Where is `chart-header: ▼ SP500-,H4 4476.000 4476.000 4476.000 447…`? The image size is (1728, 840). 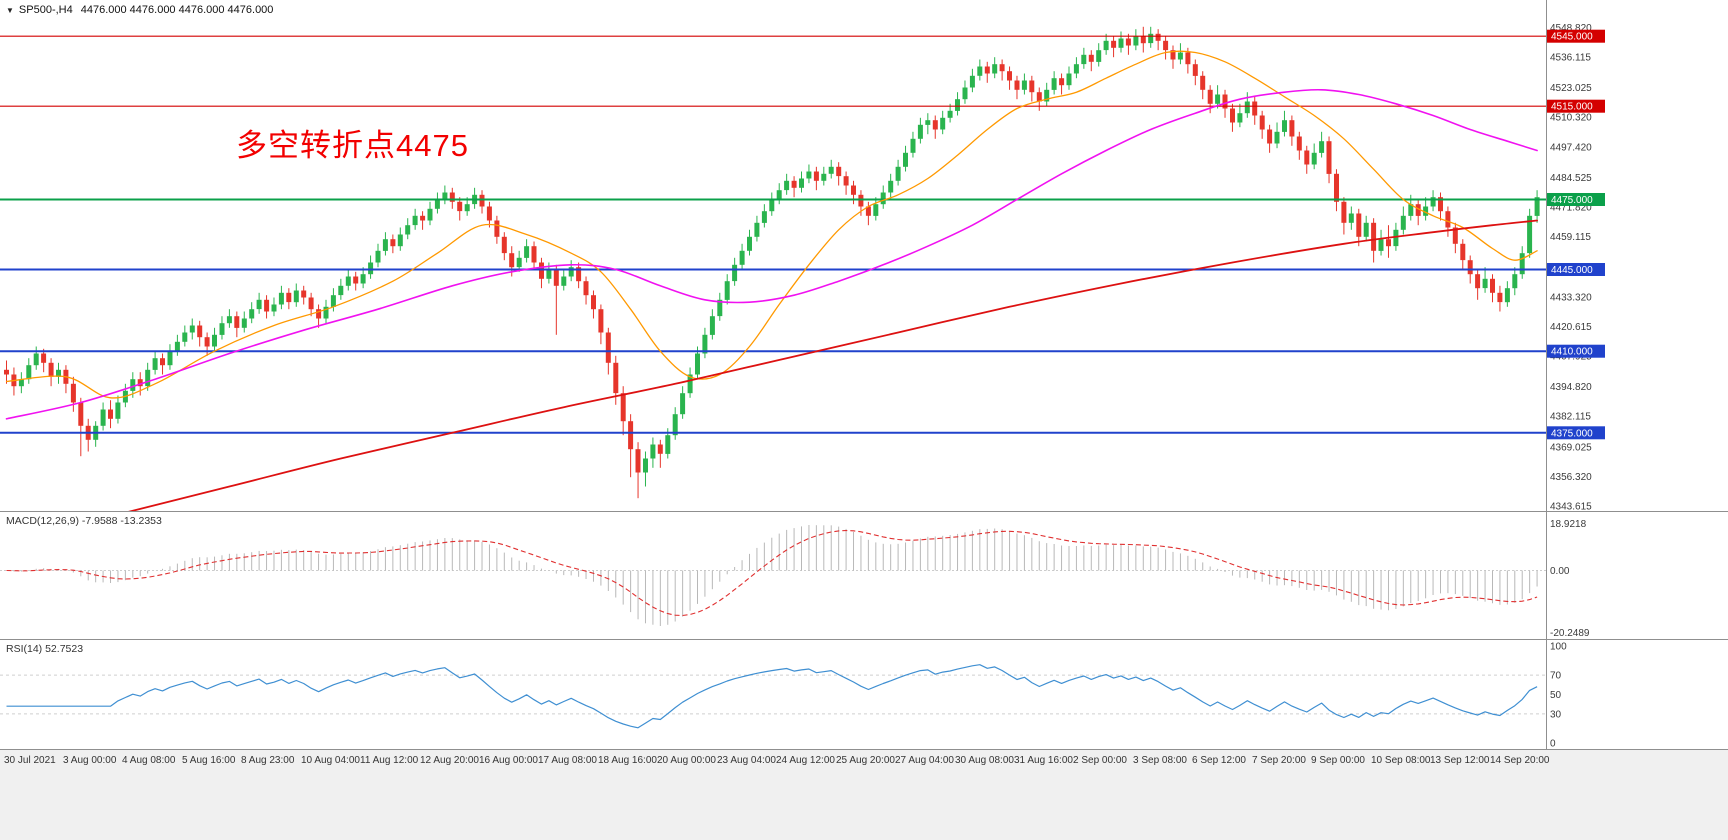
chart-header: ▼ SP500-,H4 4476.000 4476.000 4476.000 447… is located at coordinates (139, 10).